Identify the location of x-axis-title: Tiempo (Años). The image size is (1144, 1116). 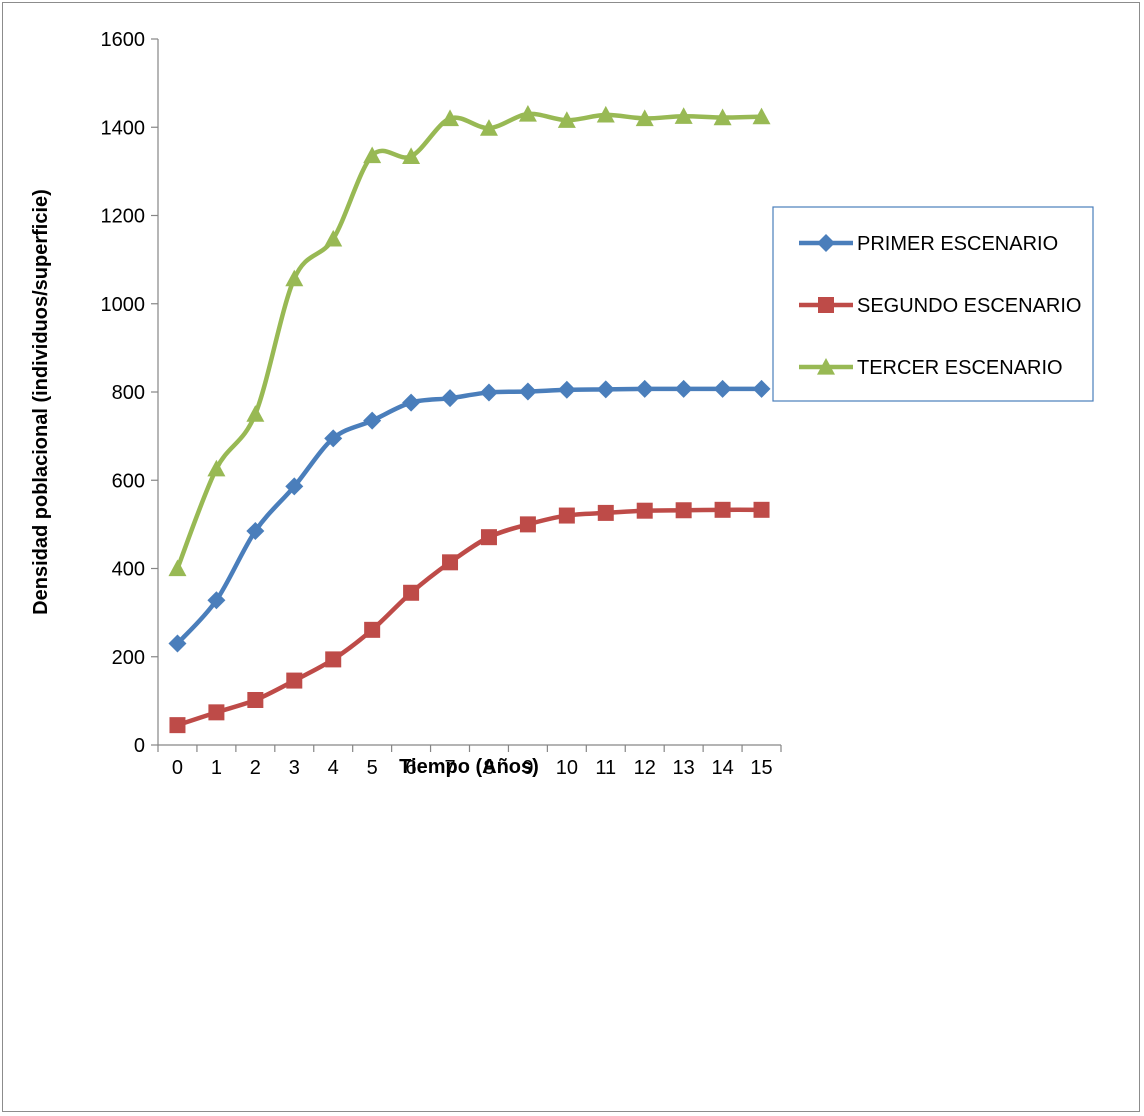
(469, 767).